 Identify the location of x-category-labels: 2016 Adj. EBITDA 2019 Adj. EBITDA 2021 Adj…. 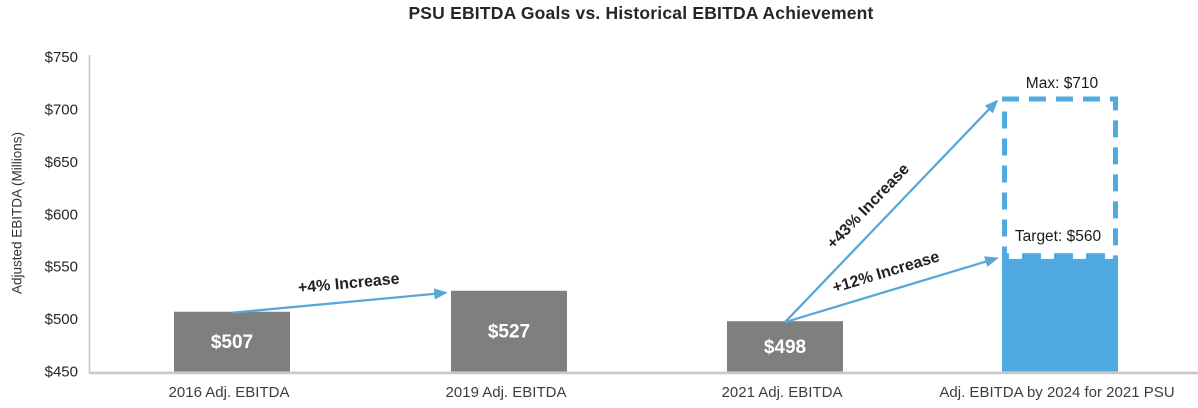
(672, 392).